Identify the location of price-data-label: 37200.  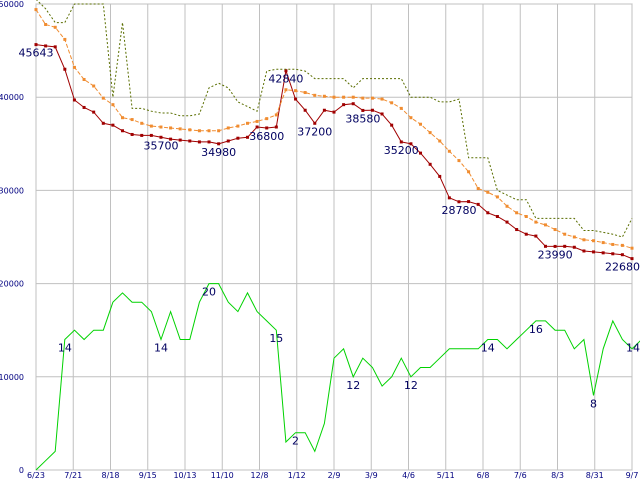
(314, 131).